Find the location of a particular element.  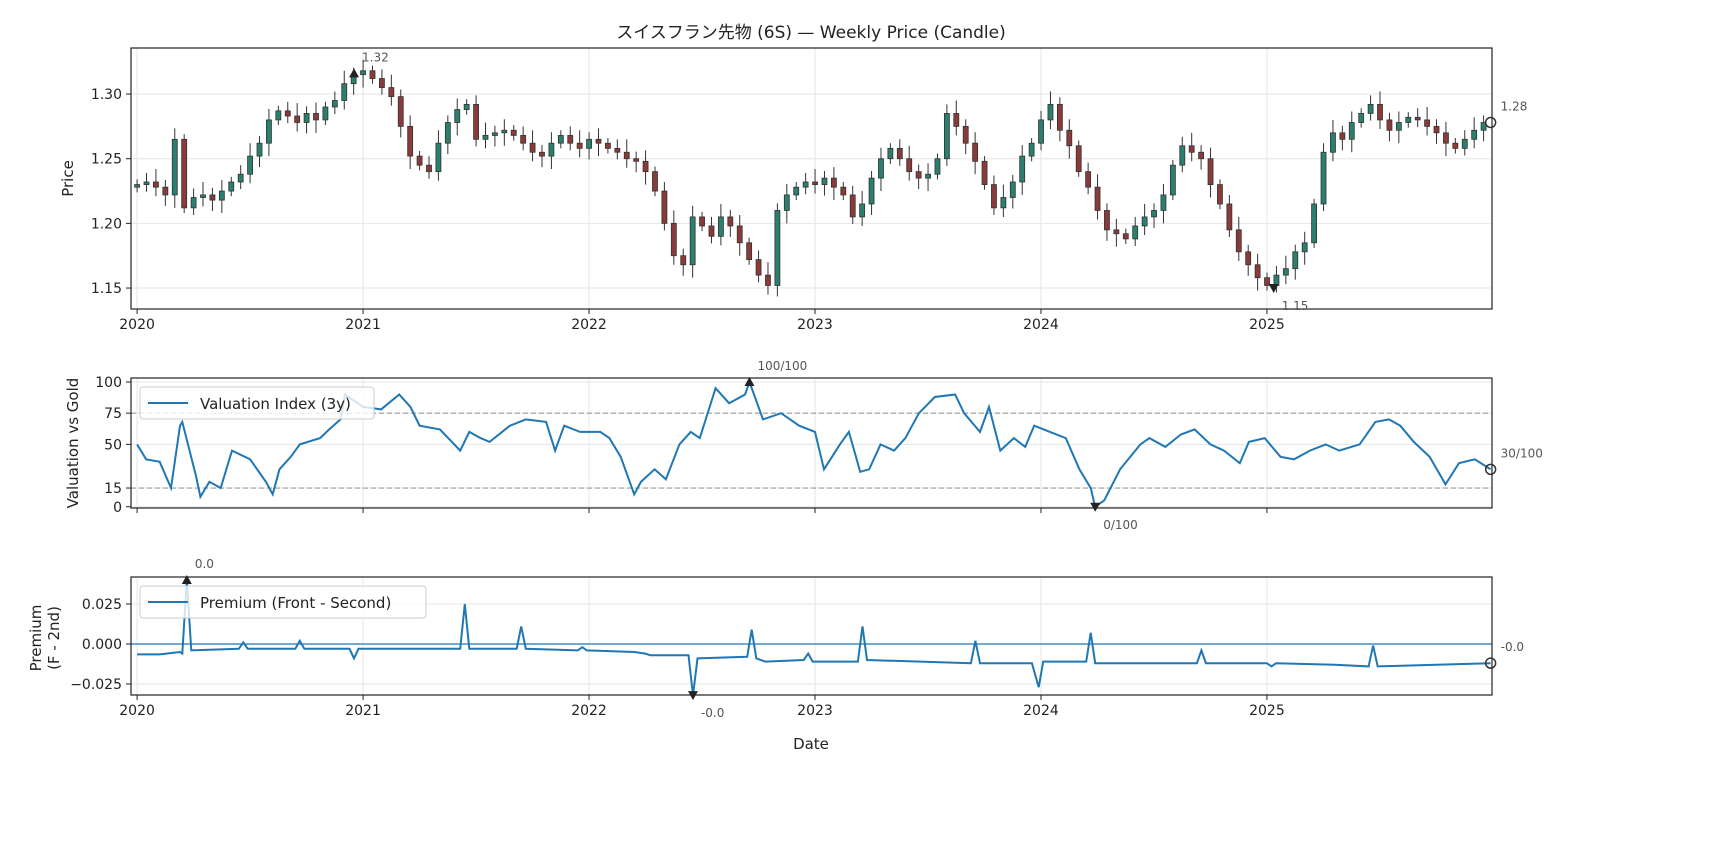

min-marker-icon is located at coordinates (1095, 507).